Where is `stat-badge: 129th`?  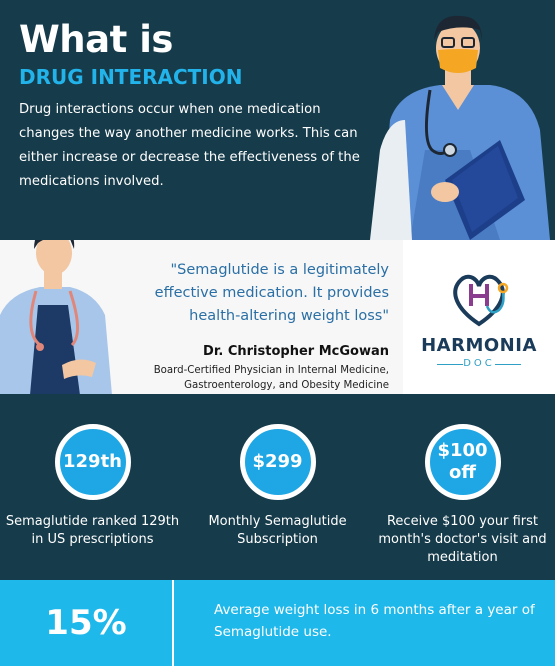
stat-badge: 129th is located at coordinates (92, 462).